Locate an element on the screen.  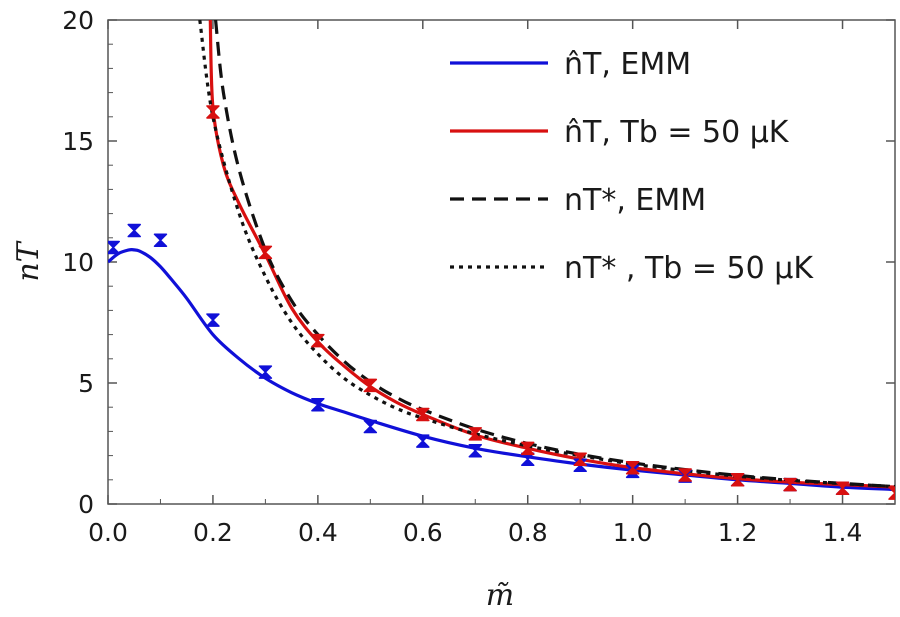
x-tick-label: 1.0 is located at coordinates (633, 532).